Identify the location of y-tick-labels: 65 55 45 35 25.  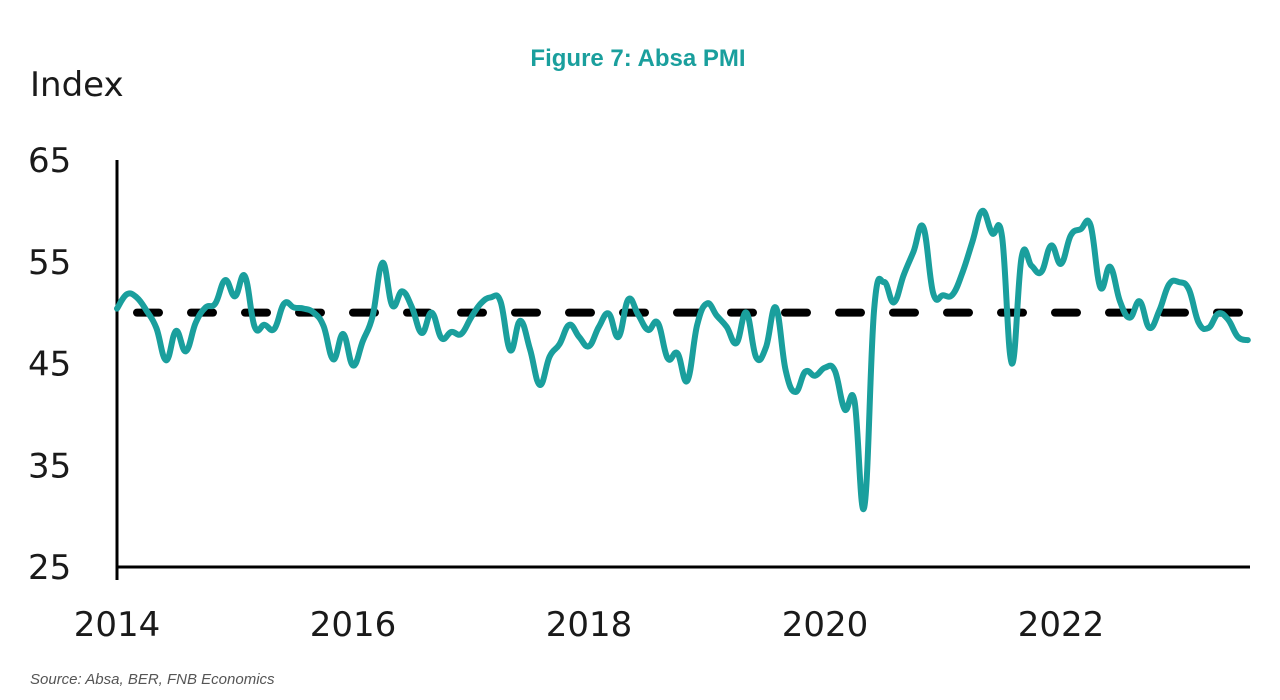
(49, 364).